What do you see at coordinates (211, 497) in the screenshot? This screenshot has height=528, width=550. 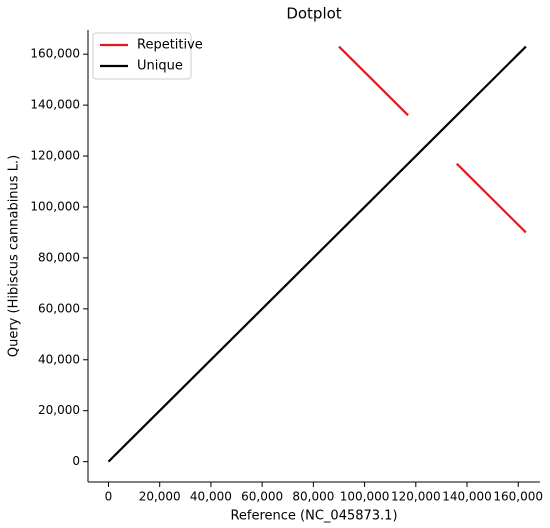 I see `x-tick-label: 40,000` at bounding box center [211, 497].